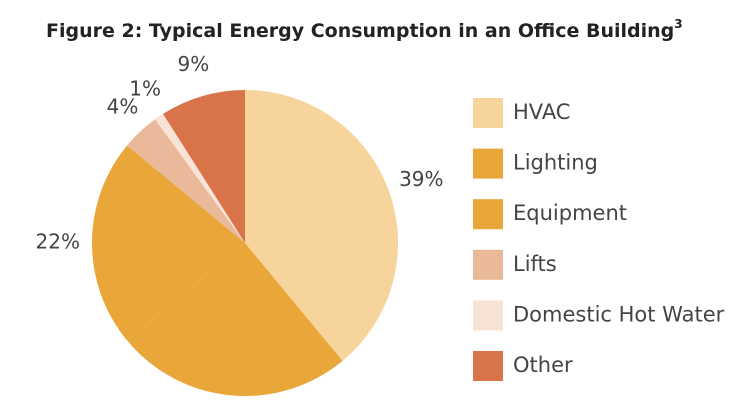 This screenshot has width=740, height=416. What do you see at coordinates (58, 242) in the screenshot?
I see `data-label: 22%` at bounding box center [58, 242].